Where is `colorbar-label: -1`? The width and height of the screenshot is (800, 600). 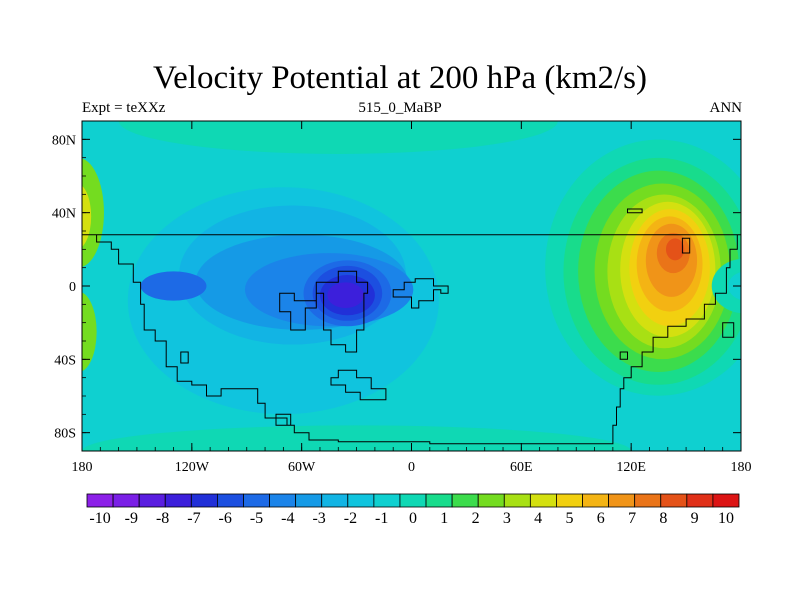
colorbar-label: -1 is located at coordinates (381, 518).